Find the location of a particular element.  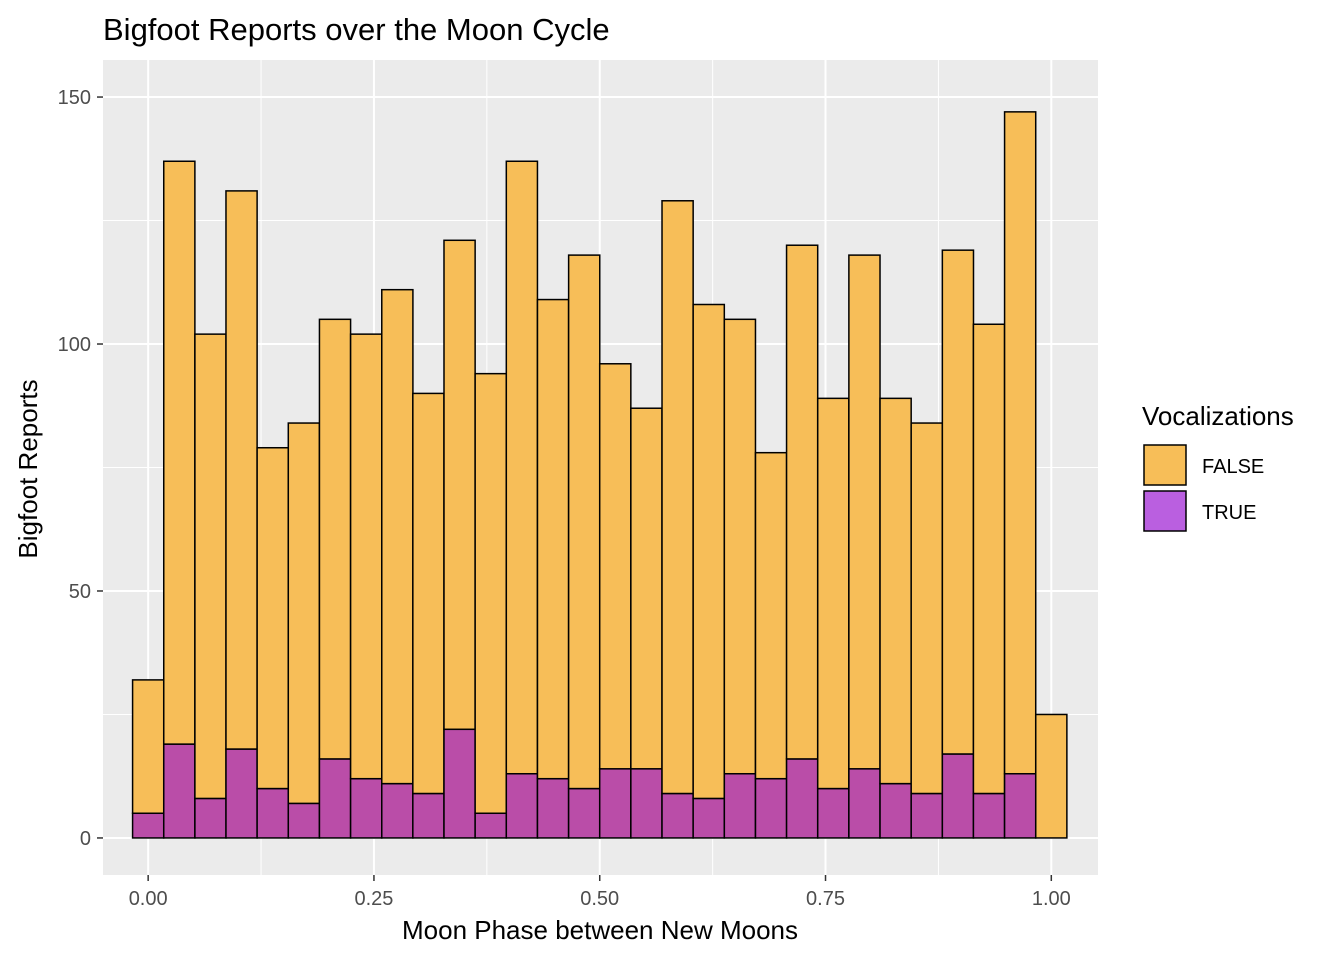

chart-title: Bigfoot Reports over the Moon Cycle is located at coordinates (356, 29).